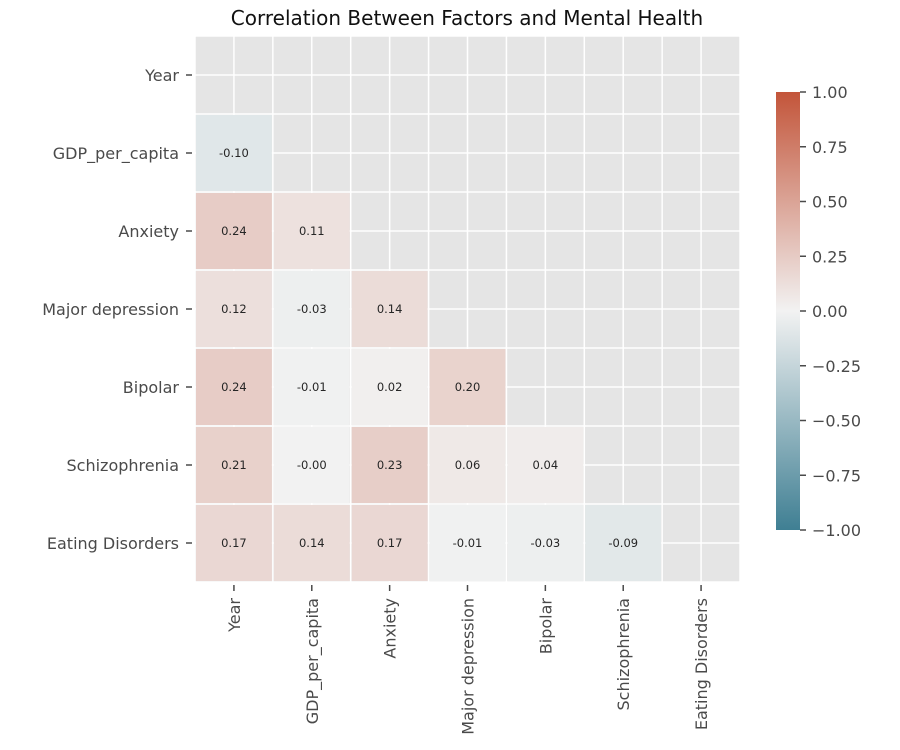 This screenshot has width=900, height=750. What do you see at coordinates (110, 309) in the screenshot?
I see `y-tick-label: Major depression` at bounding box center [110, 309].